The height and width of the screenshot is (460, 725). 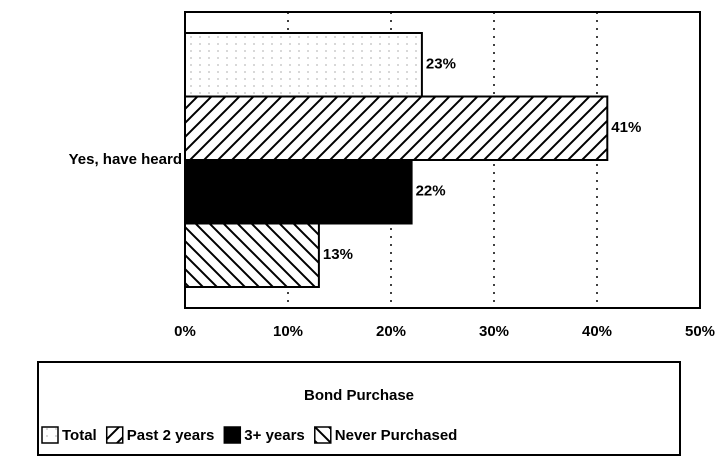 I want to click on value-label: 22%, so click(x=431, y=191).